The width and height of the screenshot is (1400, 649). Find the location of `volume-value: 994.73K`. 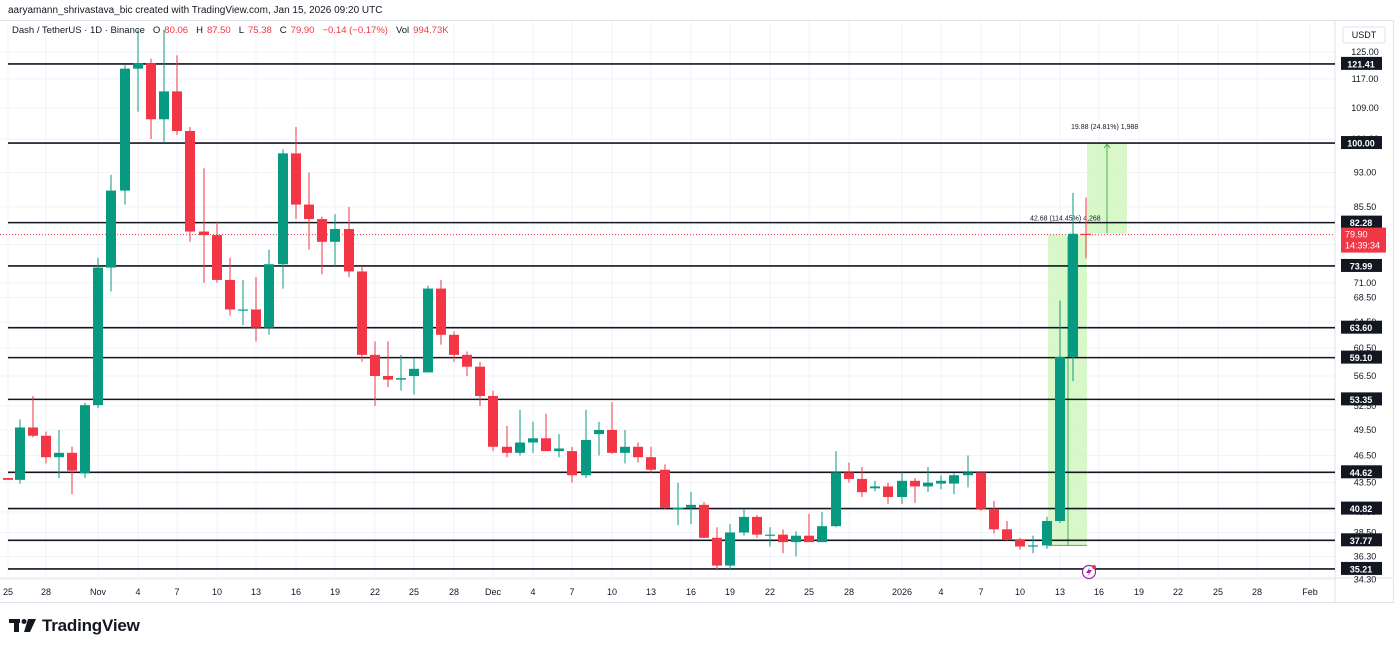

volume-value: 994.73K is located at coordinates (431, 30).